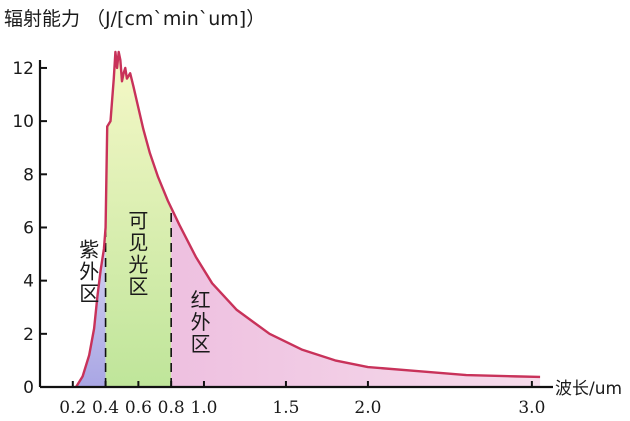 The width and height of the screenshot is (630, 421). I want to click on y-tick-label: 6, so click(28, 228).